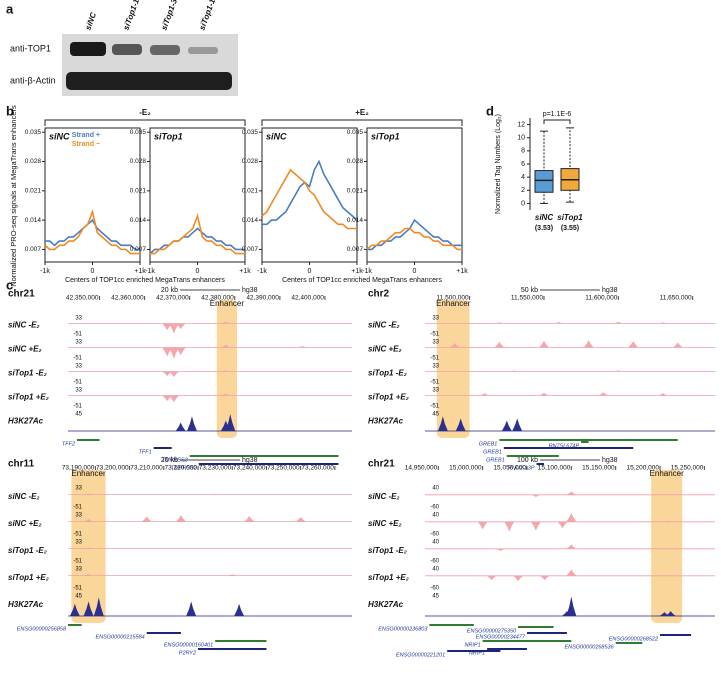 The width and height of the screenshot is (721, 680). What do you see at coordinates (283, 468) in the screenshot?
I see `coordinate-label: 73,250,000` at bounding box center [283, 468].